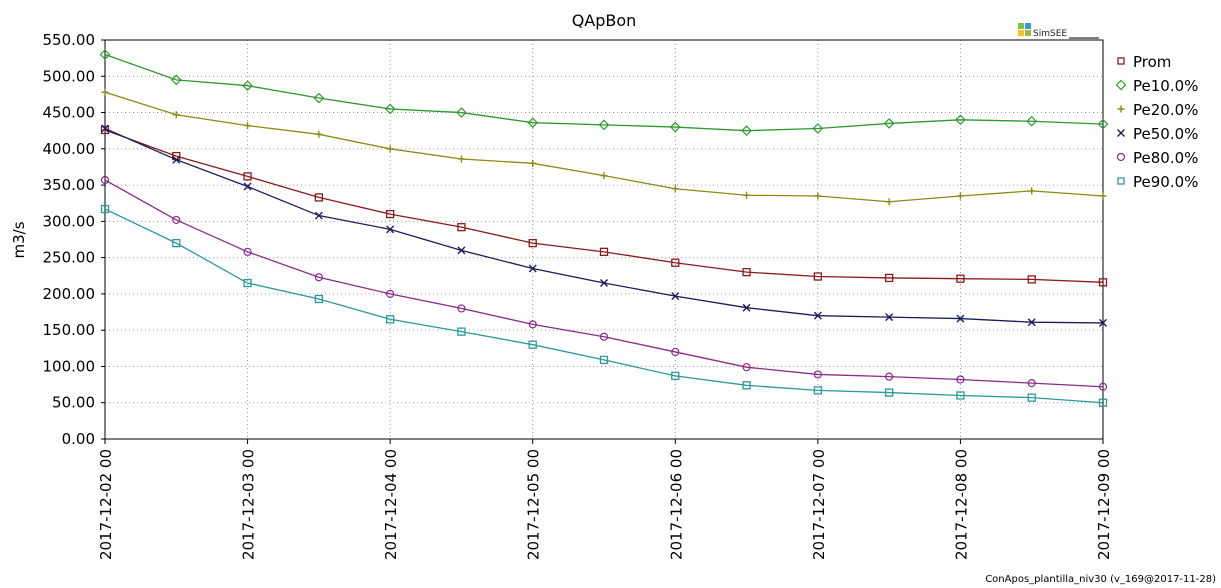 The image size is (1221, 588). Describe the element at coordinates (69, 294) in the screenshot. I see `y-tick-label: 200.00` at that location.